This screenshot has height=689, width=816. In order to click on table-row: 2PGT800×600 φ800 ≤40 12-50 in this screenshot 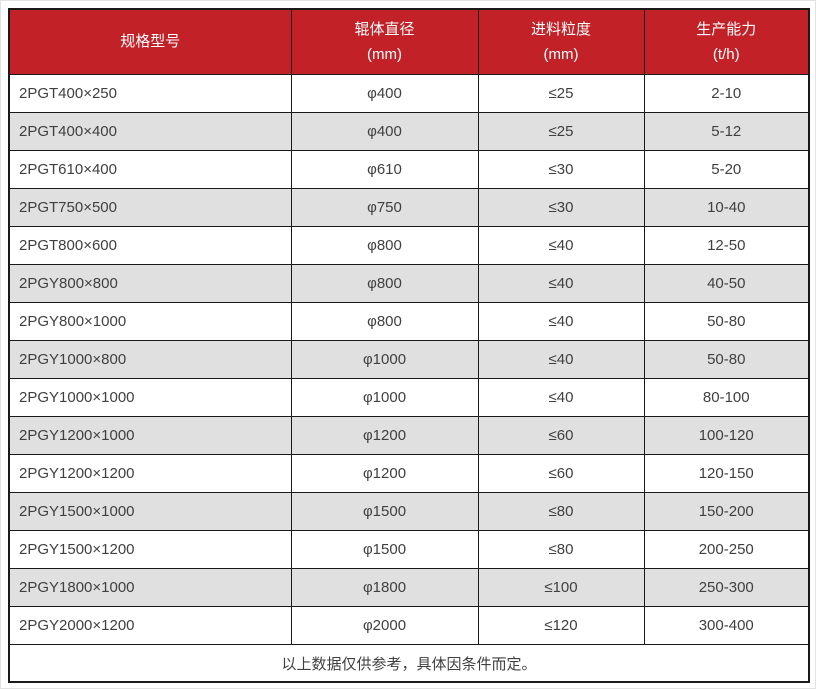, I will do `click(409, 245)`.